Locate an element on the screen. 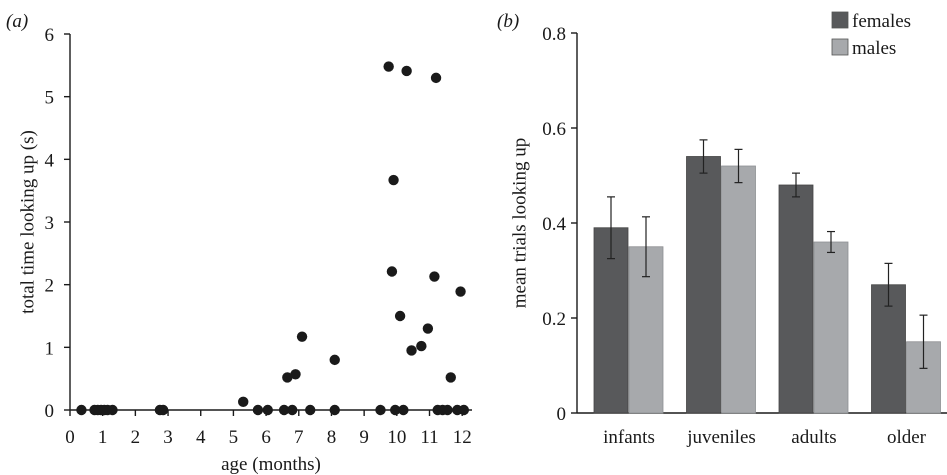 Image resolution: width=947 pixels, height=475 pixels. x-tick-label: 11 is located at coordinates (429, 437).